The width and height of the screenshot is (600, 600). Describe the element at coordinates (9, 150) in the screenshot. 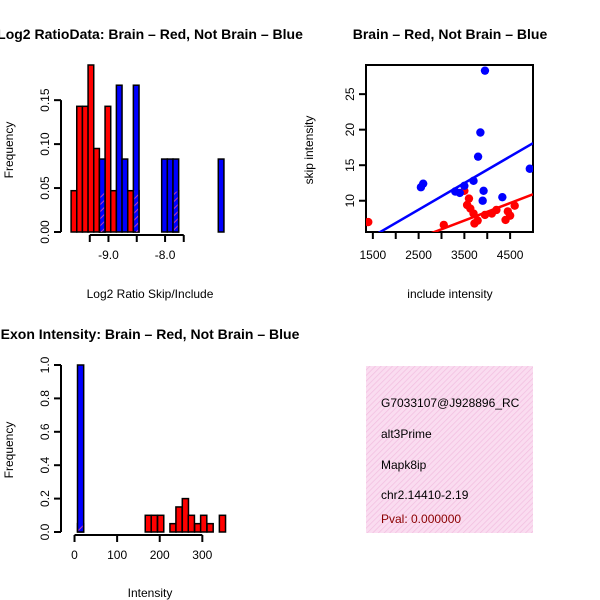

I see `ratio-histogram-ylabel: Frequency` at that location.